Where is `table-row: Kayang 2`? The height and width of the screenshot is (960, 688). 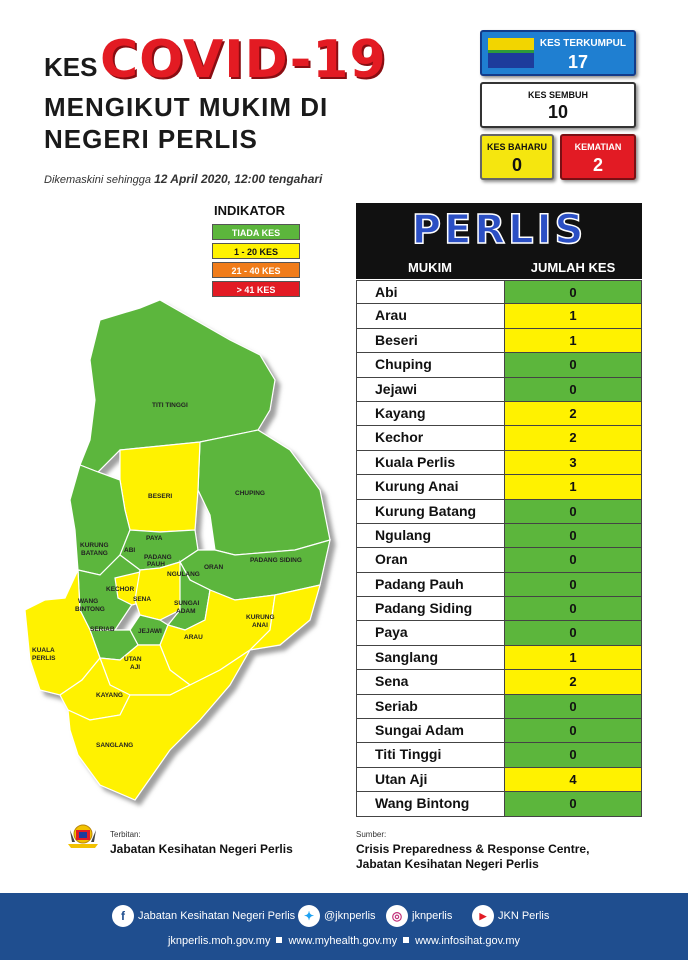
table-row: Kayang 2 is located at coordinates (499, 414).